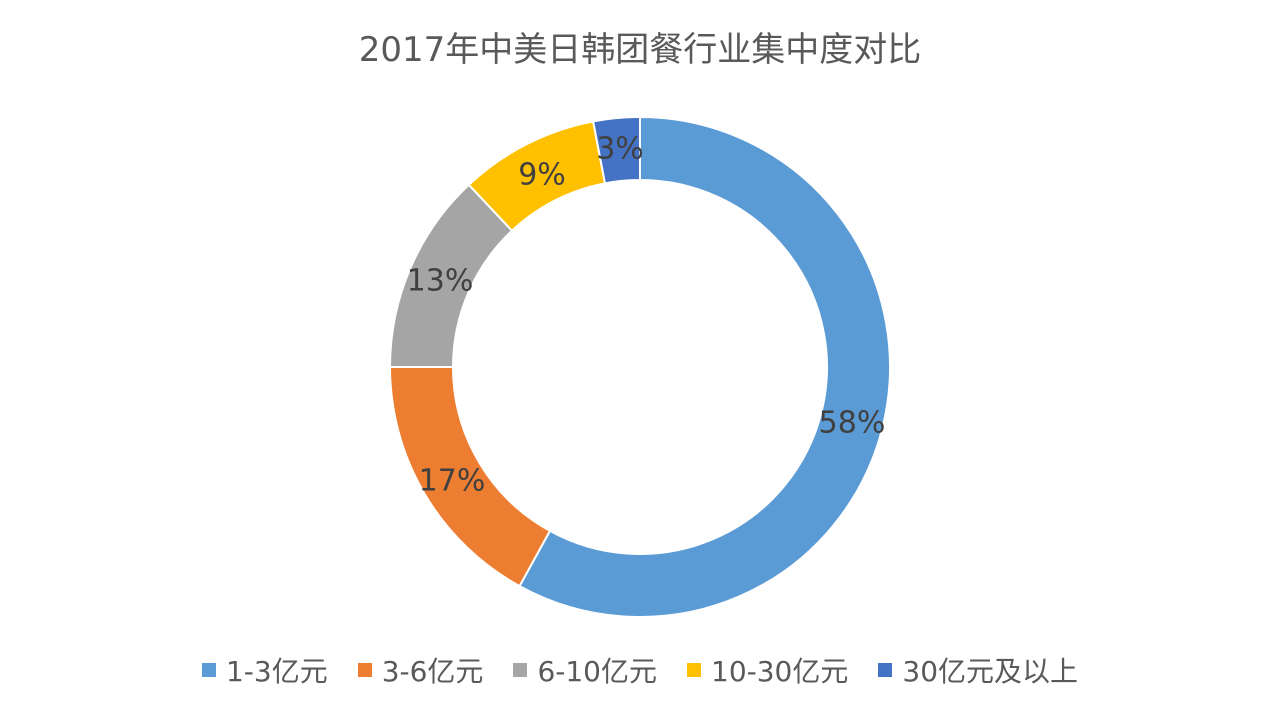 The width and height of the screenshot is (1280, 720). I want to click on data-label-3-6: 17%, so click(452, 481).